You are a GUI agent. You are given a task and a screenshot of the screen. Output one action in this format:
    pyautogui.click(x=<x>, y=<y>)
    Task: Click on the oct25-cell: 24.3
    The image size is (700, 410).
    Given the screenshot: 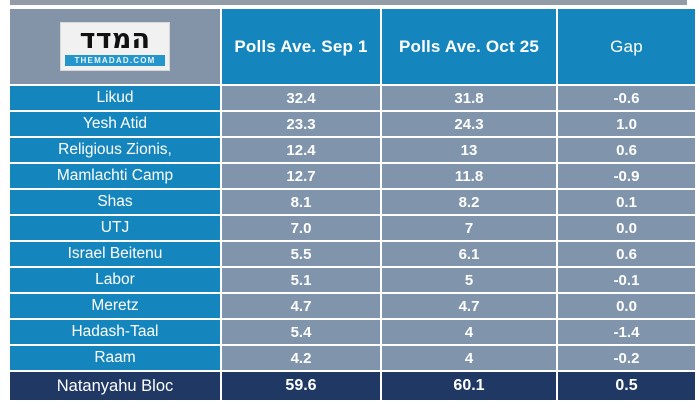 What is the action you would take?
    pyautogui.click(x=469, y=124)
    